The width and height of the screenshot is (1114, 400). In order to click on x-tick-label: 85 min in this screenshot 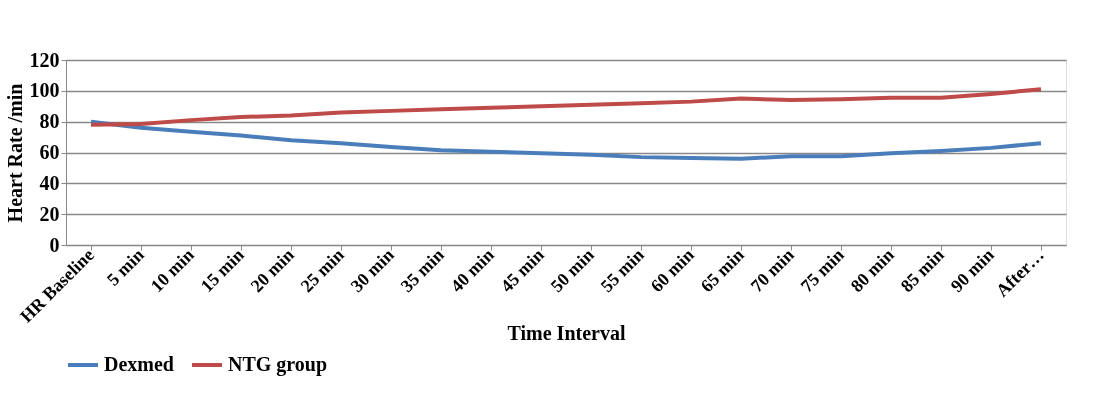, I will do `click(922, 270)`.